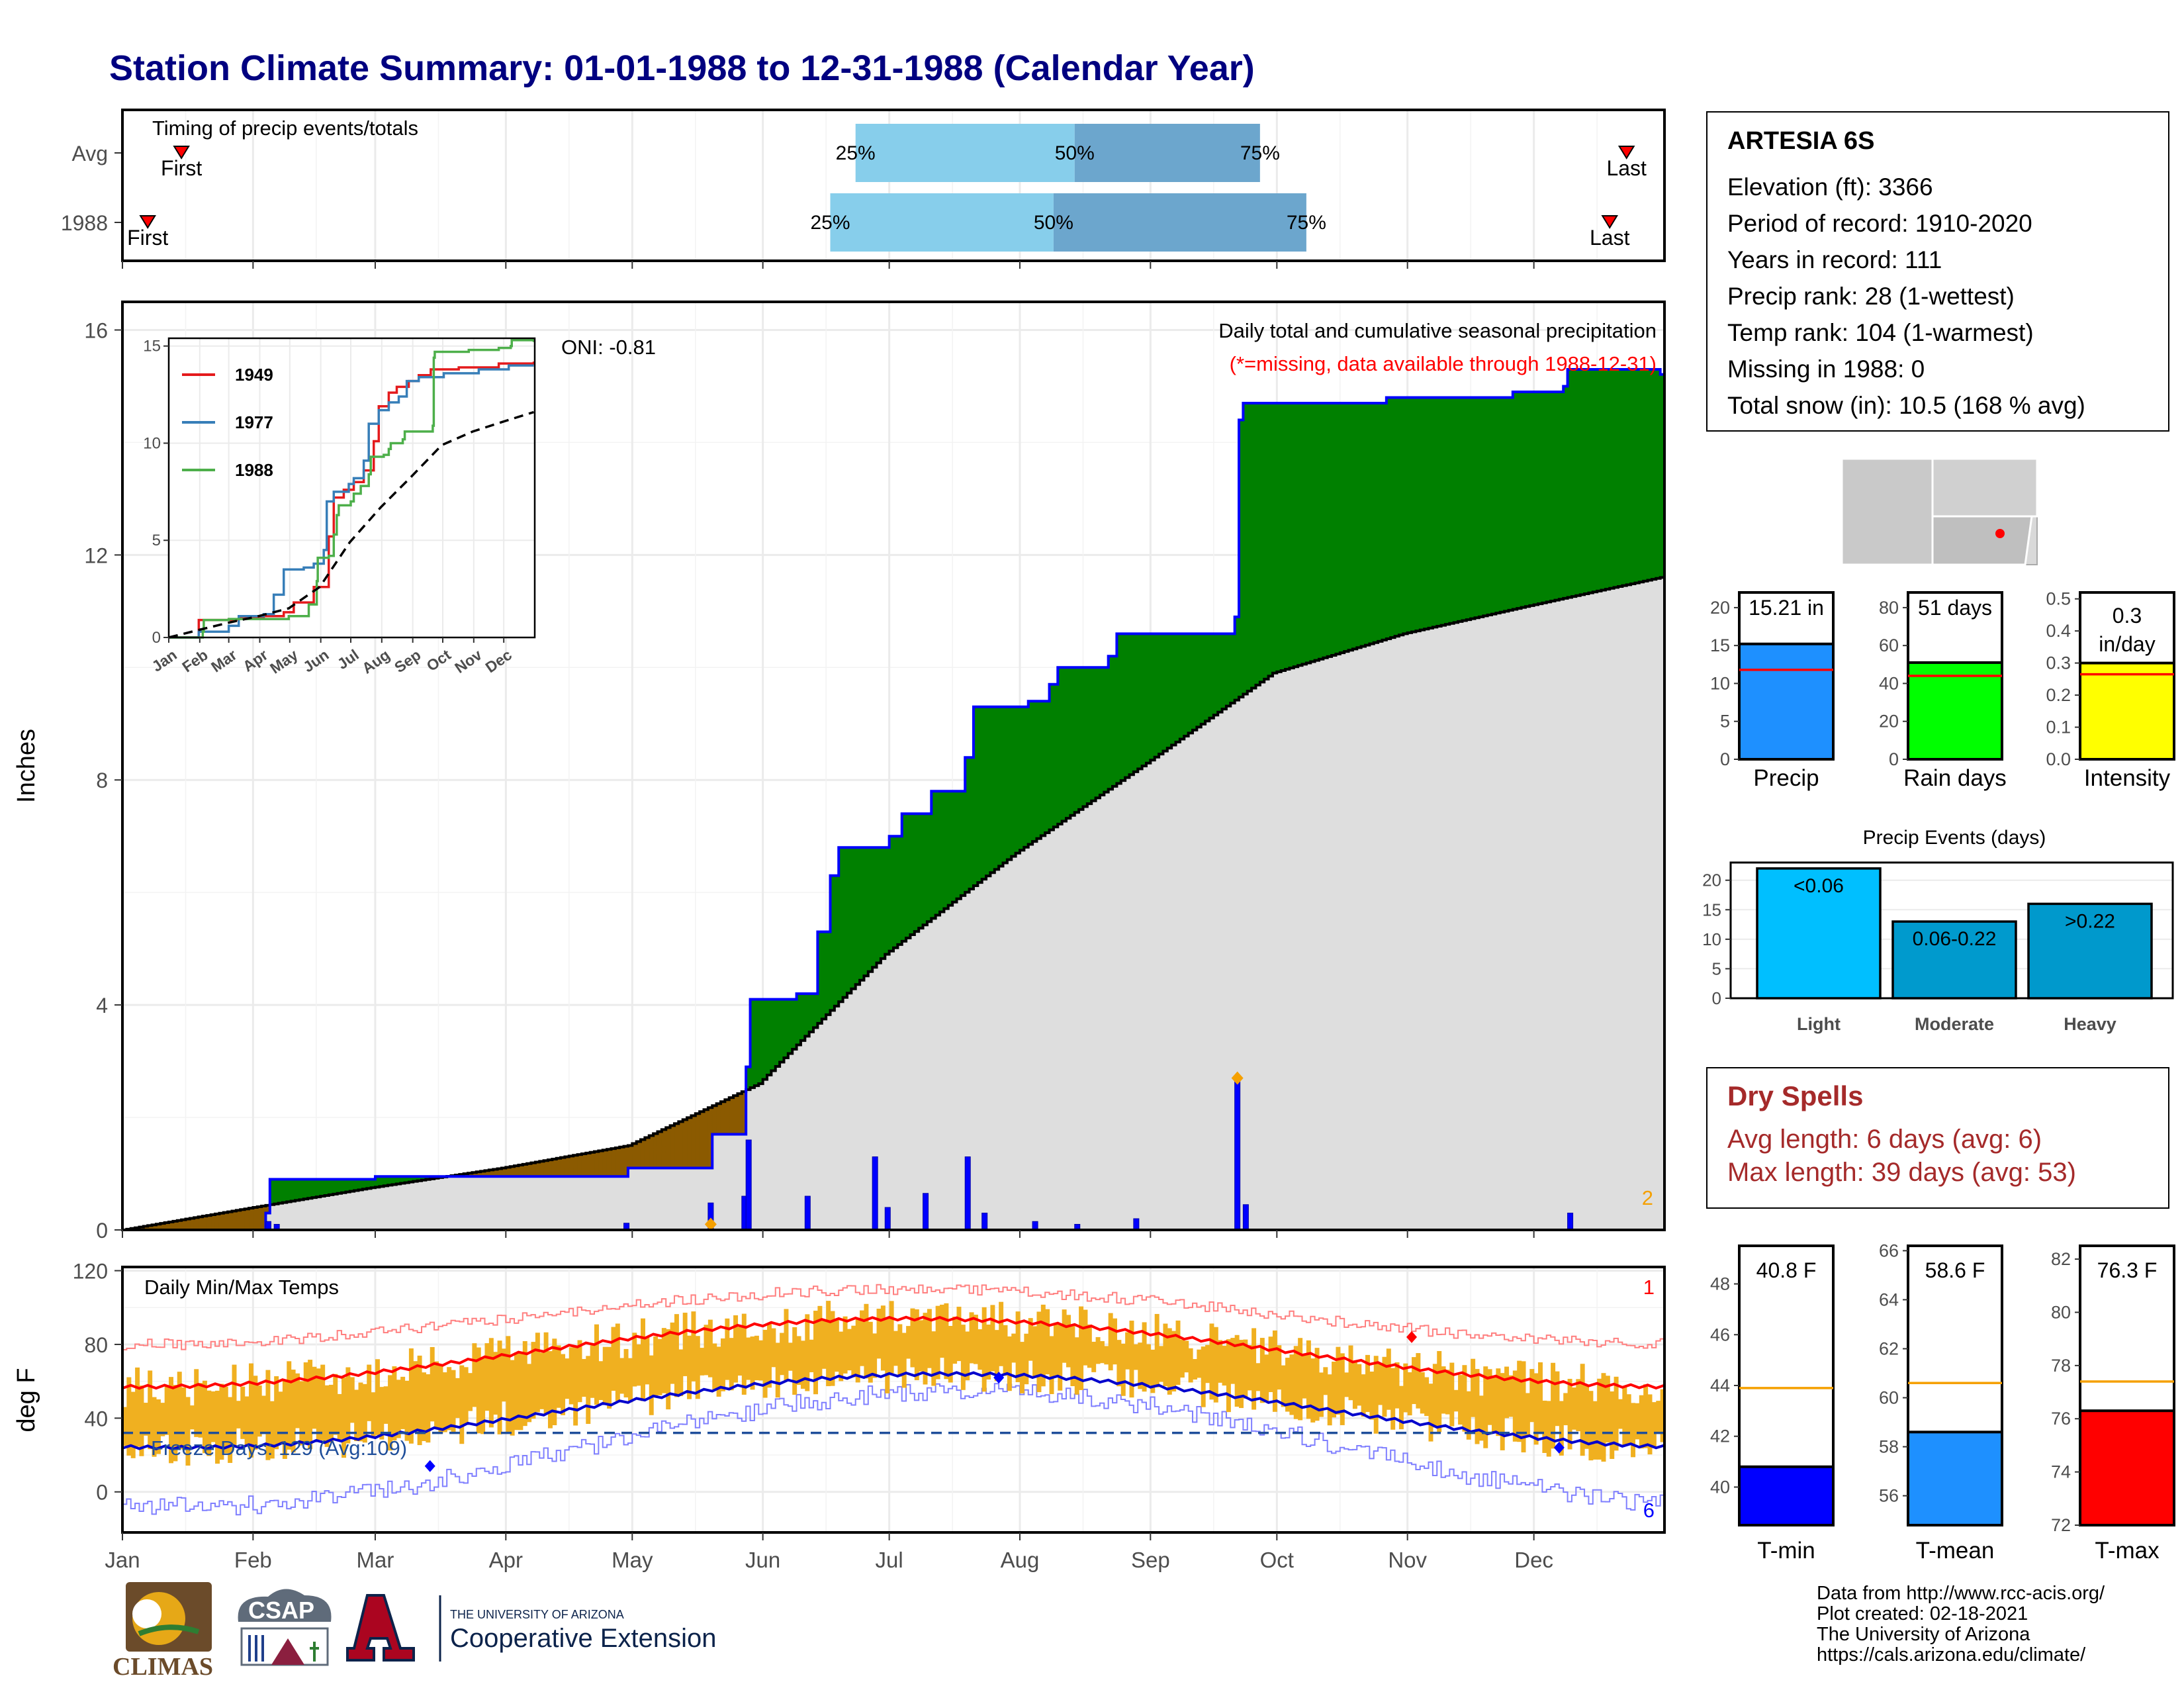  I want to click on station-name: ARTESIA 6S, so click(1801, 141).